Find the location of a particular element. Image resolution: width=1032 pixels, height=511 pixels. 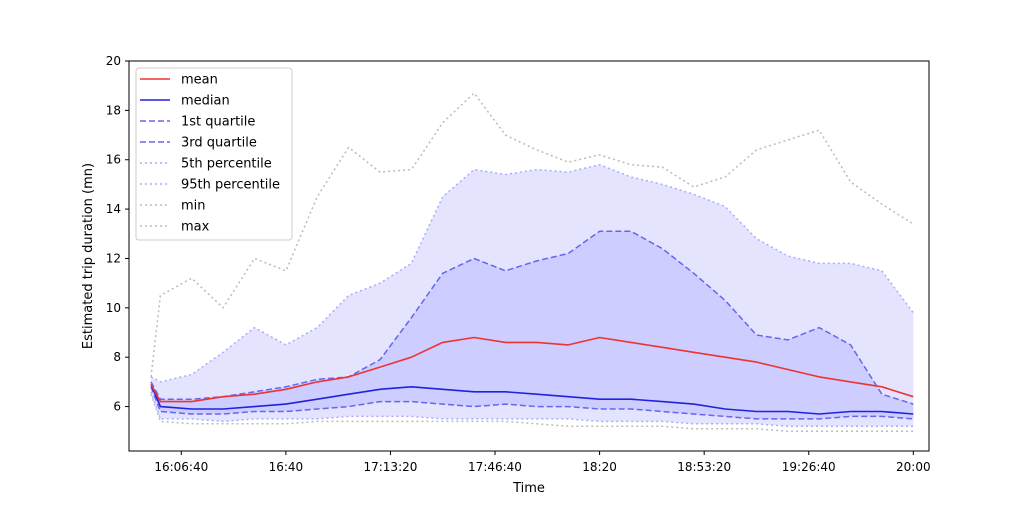

series-line-5th-percentile is located at coordinates (532, 409).